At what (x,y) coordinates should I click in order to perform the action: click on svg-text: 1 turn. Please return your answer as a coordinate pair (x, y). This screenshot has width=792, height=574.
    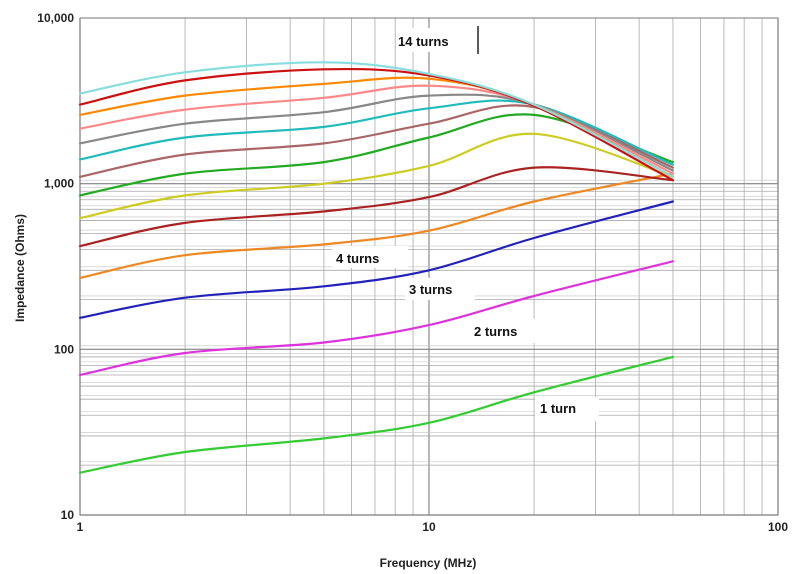
    Looking at the image, I should click on (558, 408).